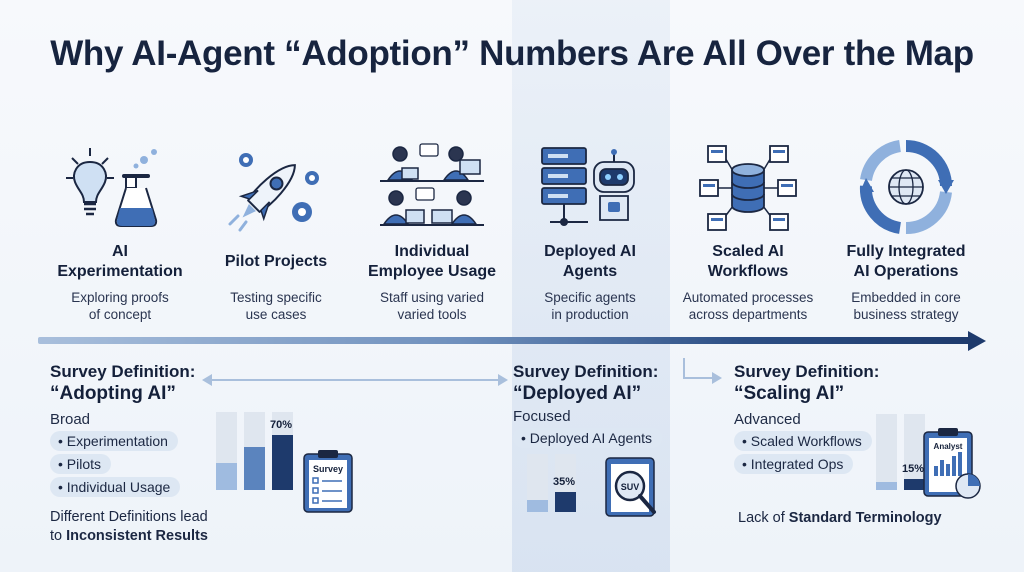  I want to click on footnote-line: Different Definitions lead, so click(129, 517).